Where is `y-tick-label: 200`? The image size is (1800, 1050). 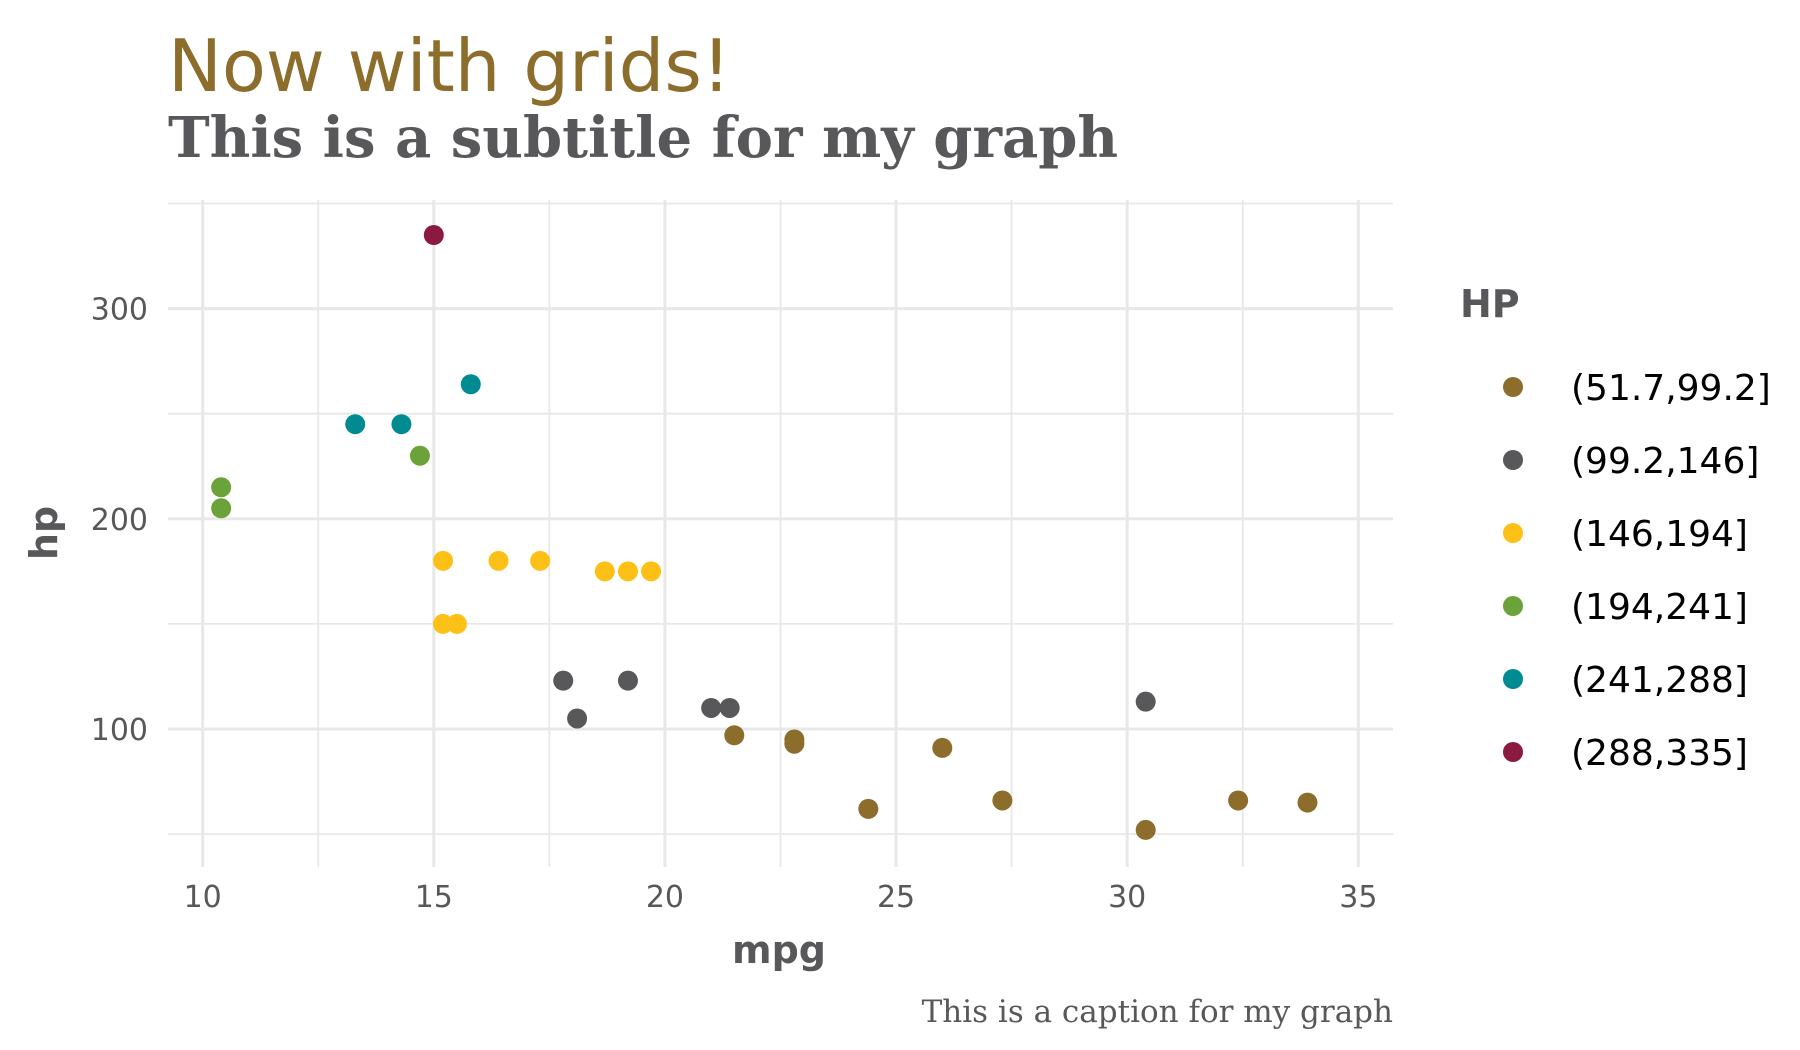
y-tick-label: 200 is located at coordinates (119, 520).